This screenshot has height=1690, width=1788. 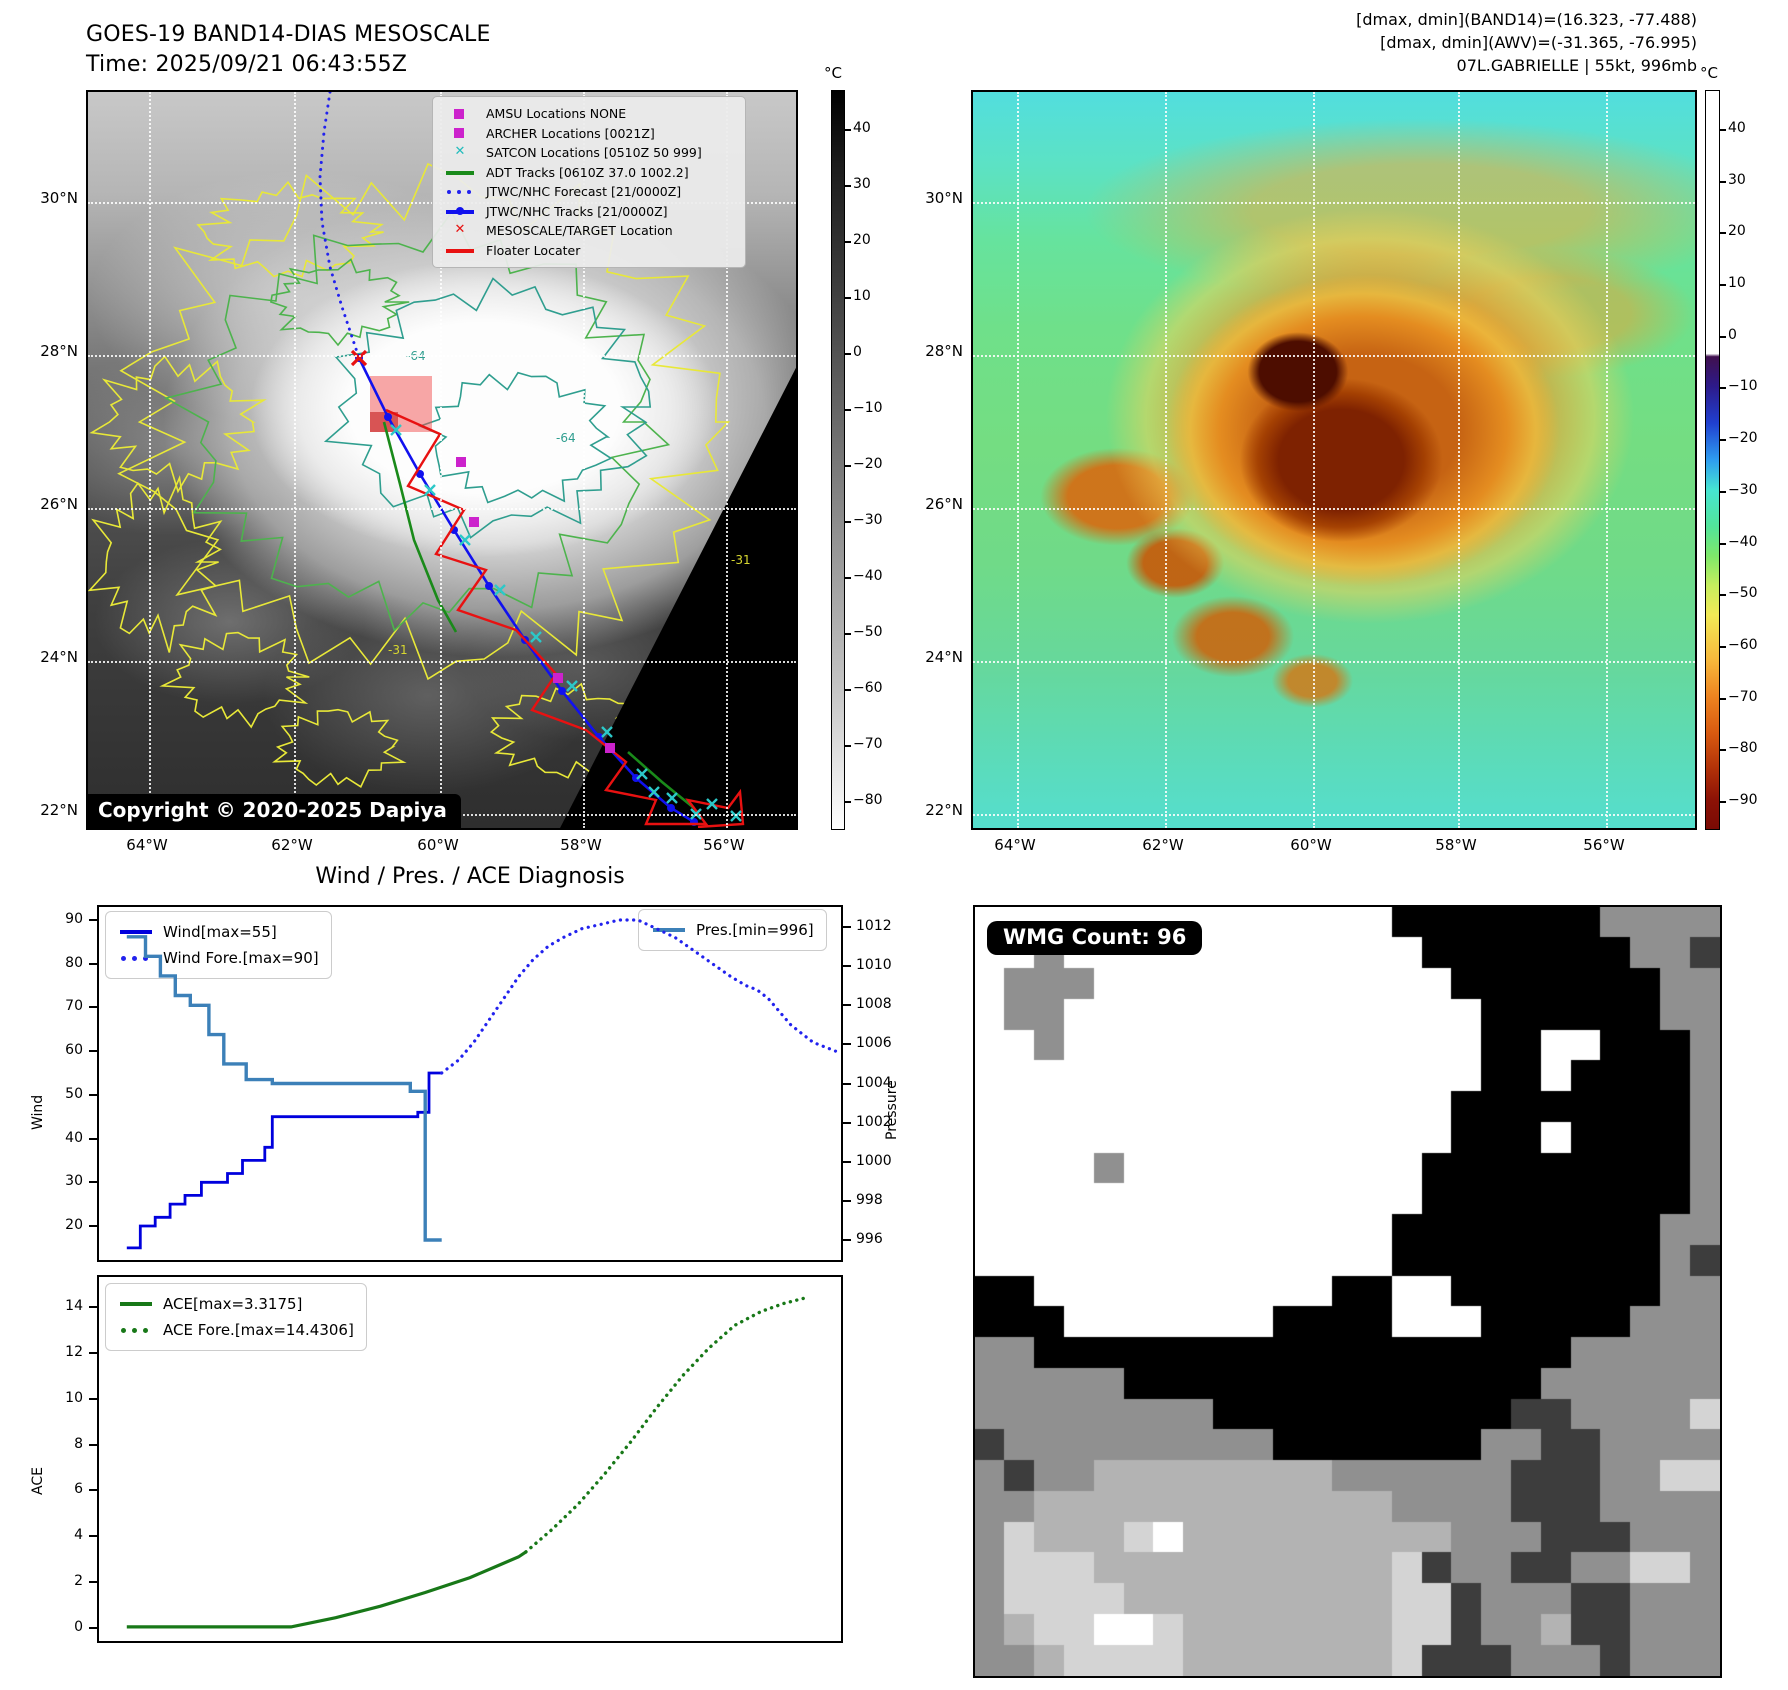 I want to click on ir-title-line3: 07L.GABRIELLE | 55kt, 996mb, so click(x=1576, y=65).